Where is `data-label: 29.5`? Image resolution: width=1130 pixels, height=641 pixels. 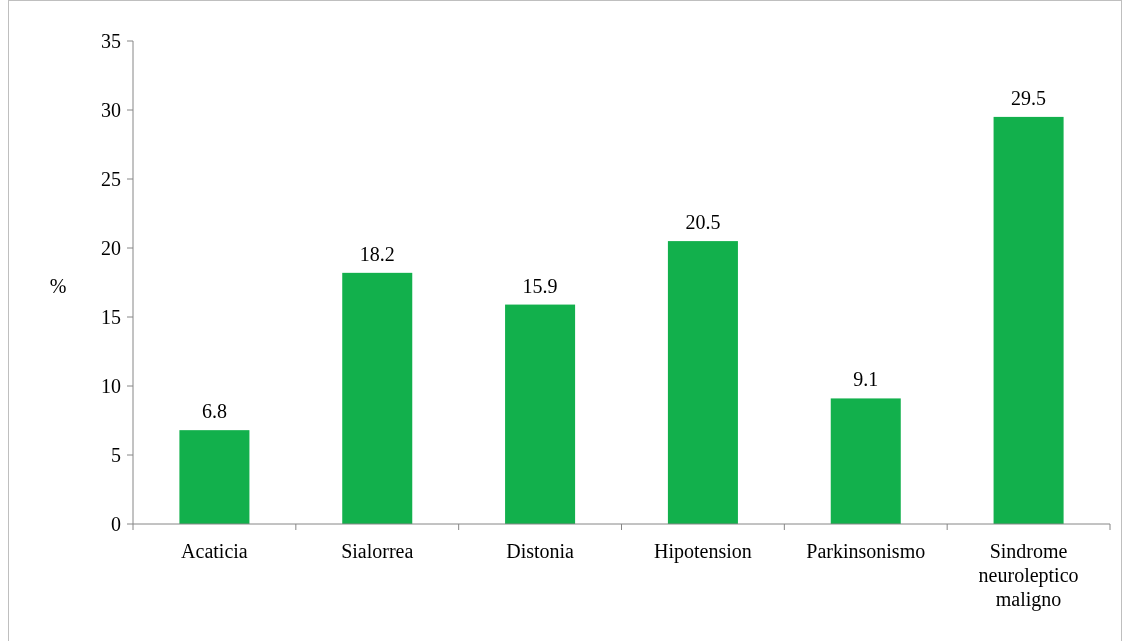 data-label: 29.5 is located at coordinates (1029, 97).